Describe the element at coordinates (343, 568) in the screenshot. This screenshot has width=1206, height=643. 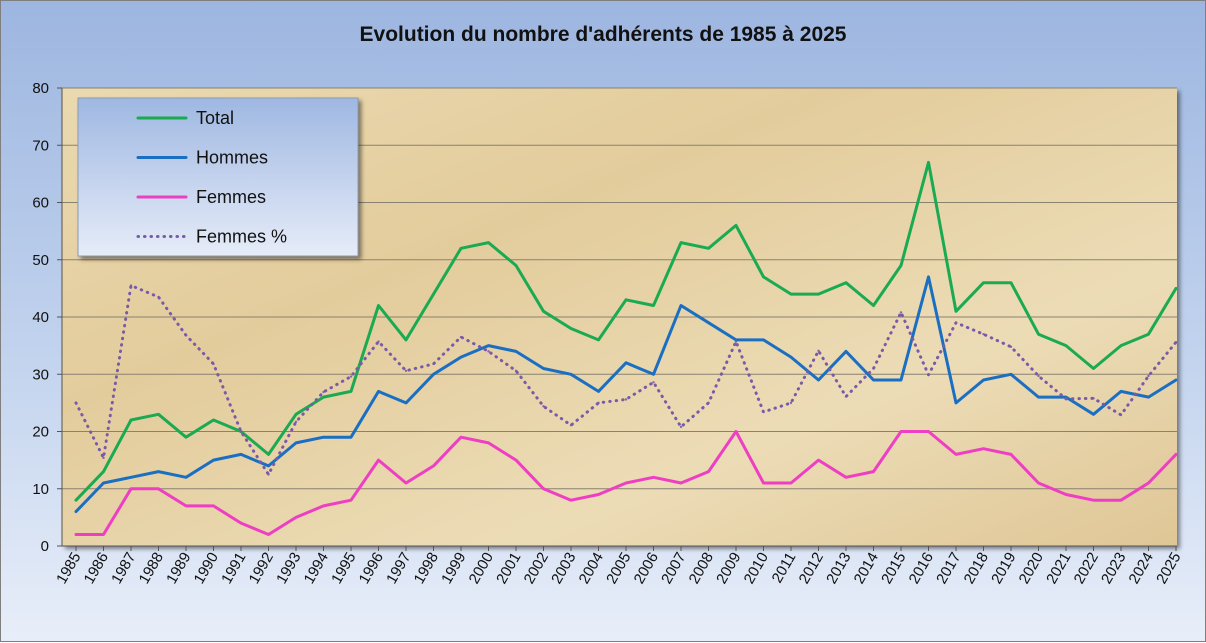
I see `x-tick-label: 1995` at that location.